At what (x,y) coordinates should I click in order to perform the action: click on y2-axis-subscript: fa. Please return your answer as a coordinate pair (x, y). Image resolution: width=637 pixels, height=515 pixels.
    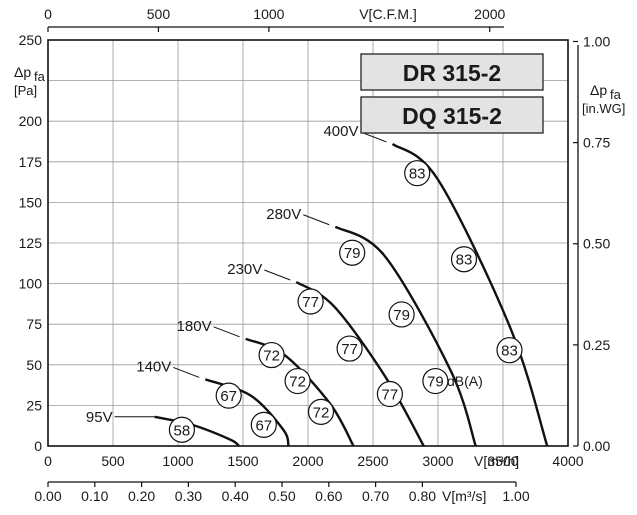
    Looking at the image, I should click on (616, 94).